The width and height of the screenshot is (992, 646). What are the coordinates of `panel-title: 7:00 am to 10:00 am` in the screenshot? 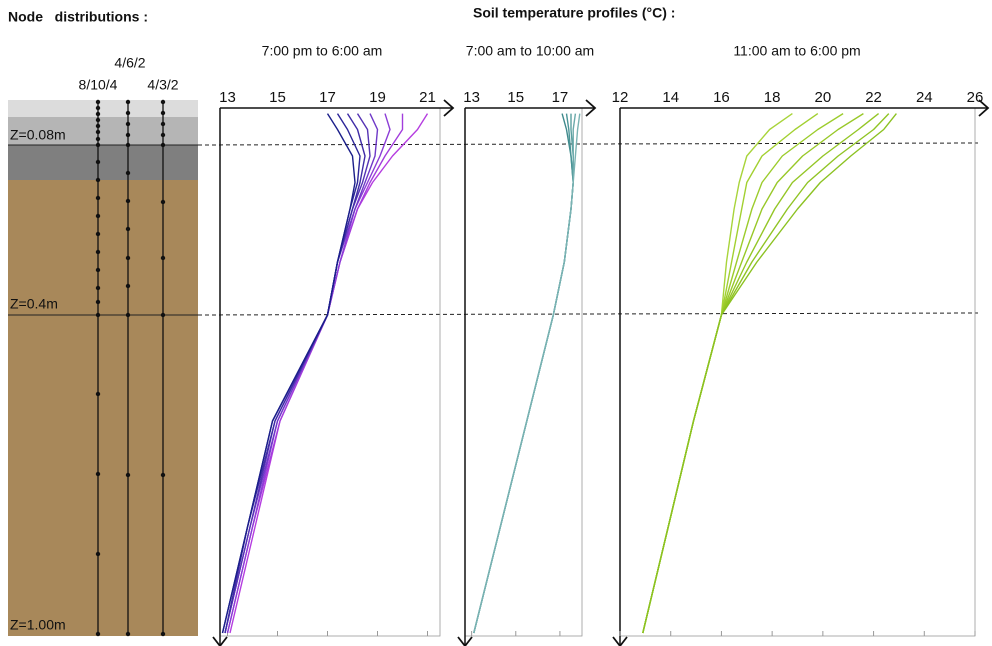 It's located at (530, 51).